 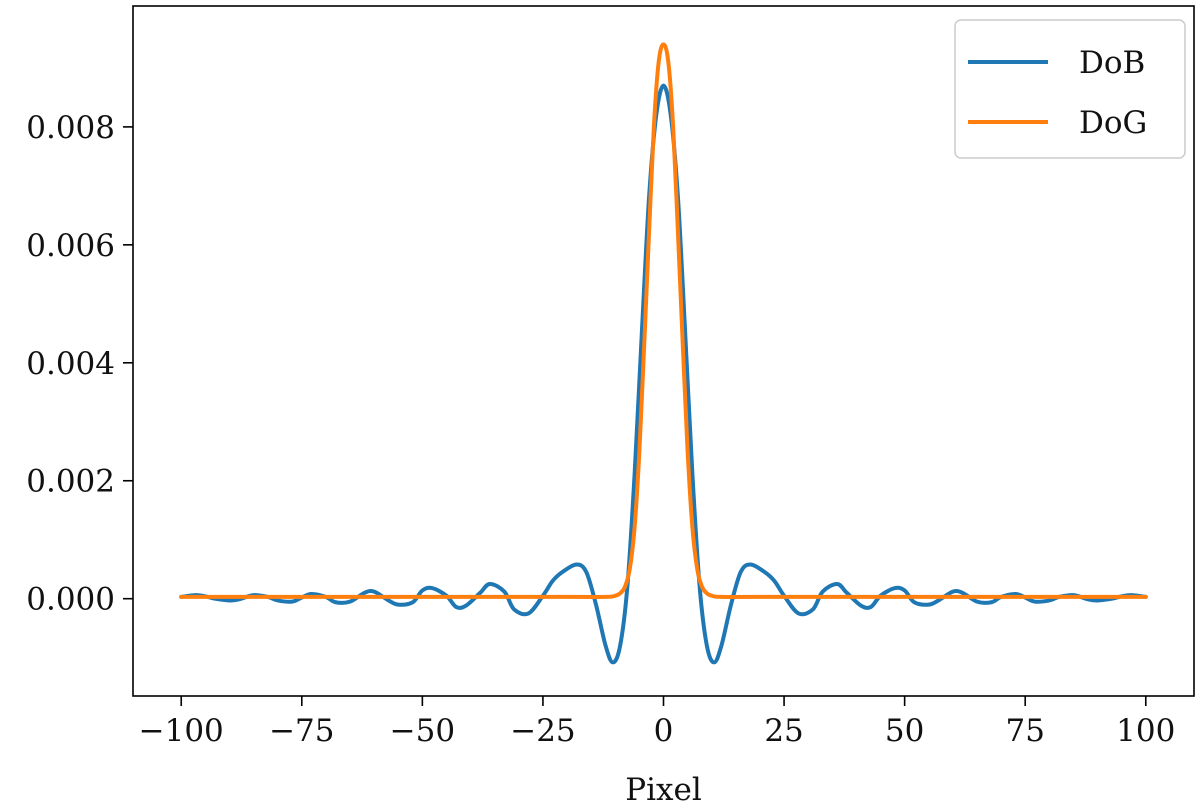 I want to click on y-tick-label: 0.006, so click(x=70, y=246).